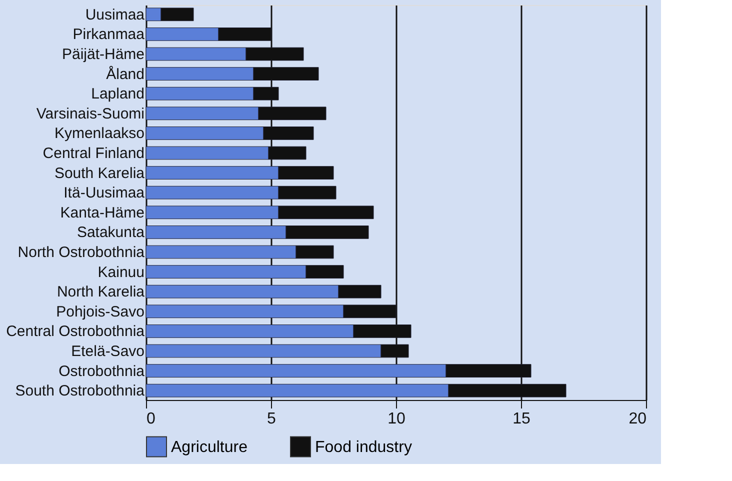 Image resolution: width=732 pixels, height=481 pixels. What do you see at coordinates (521, 419) in the screenshot?
I see `x-tick-label: 15` at bounding box center [521, 419].